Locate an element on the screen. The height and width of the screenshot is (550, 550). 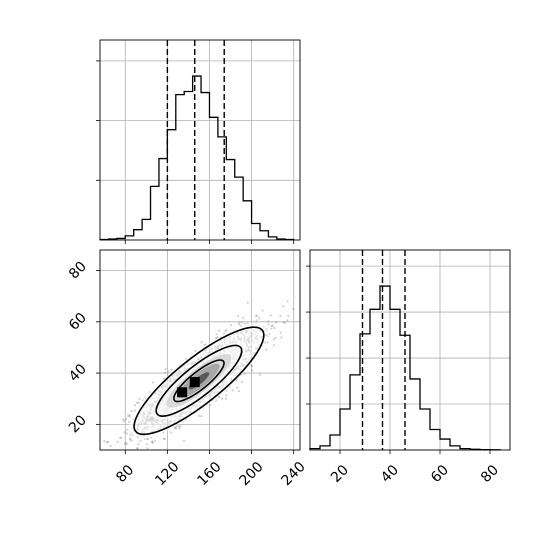
histogram-1-frame is located at coordinates (200, 140).